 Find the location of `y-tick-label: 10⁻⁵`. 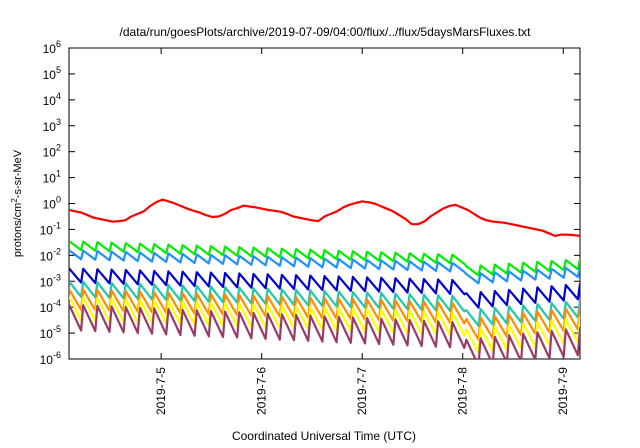

y-tick-label: 10⁻⁵ is located at coordinates (50, 332).